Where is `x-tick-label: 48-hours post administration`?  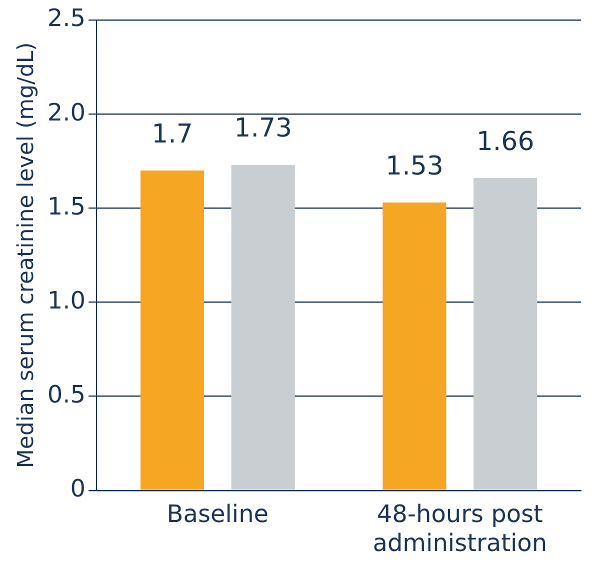 x-tick-label: 48-hours post administration is located at coordinates (460, 528).